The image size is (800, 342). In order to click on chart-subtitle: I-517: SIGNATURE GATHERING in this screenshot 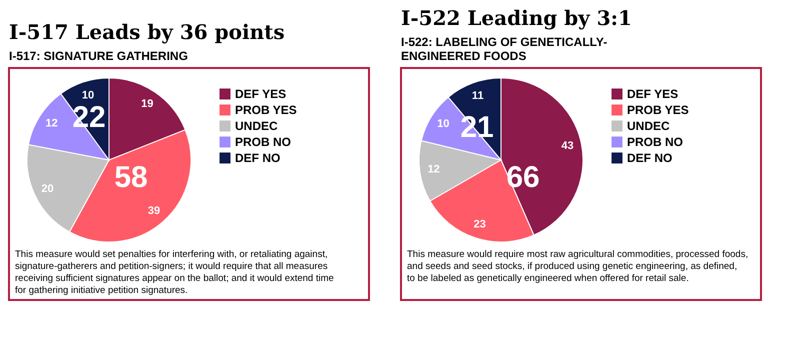, I will do `click(98, 56)`.